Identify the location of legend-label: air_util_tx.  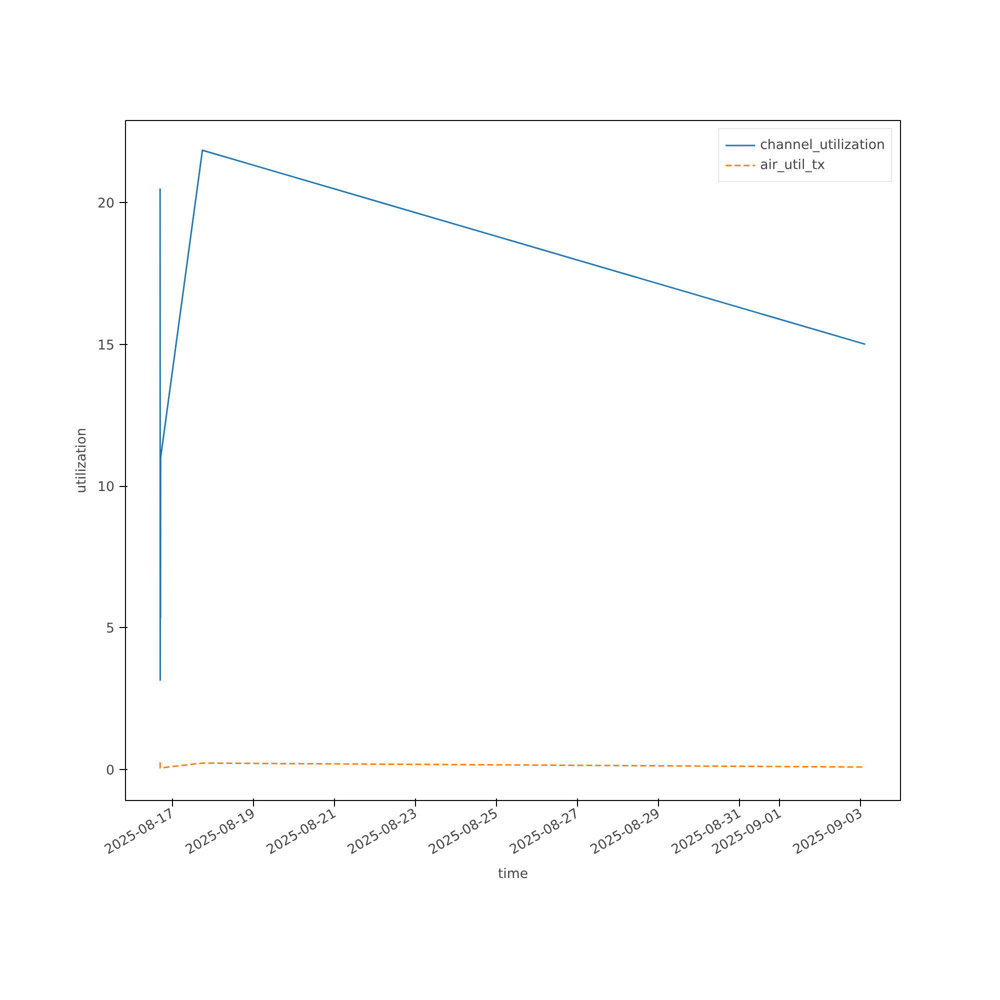
(792, 165).